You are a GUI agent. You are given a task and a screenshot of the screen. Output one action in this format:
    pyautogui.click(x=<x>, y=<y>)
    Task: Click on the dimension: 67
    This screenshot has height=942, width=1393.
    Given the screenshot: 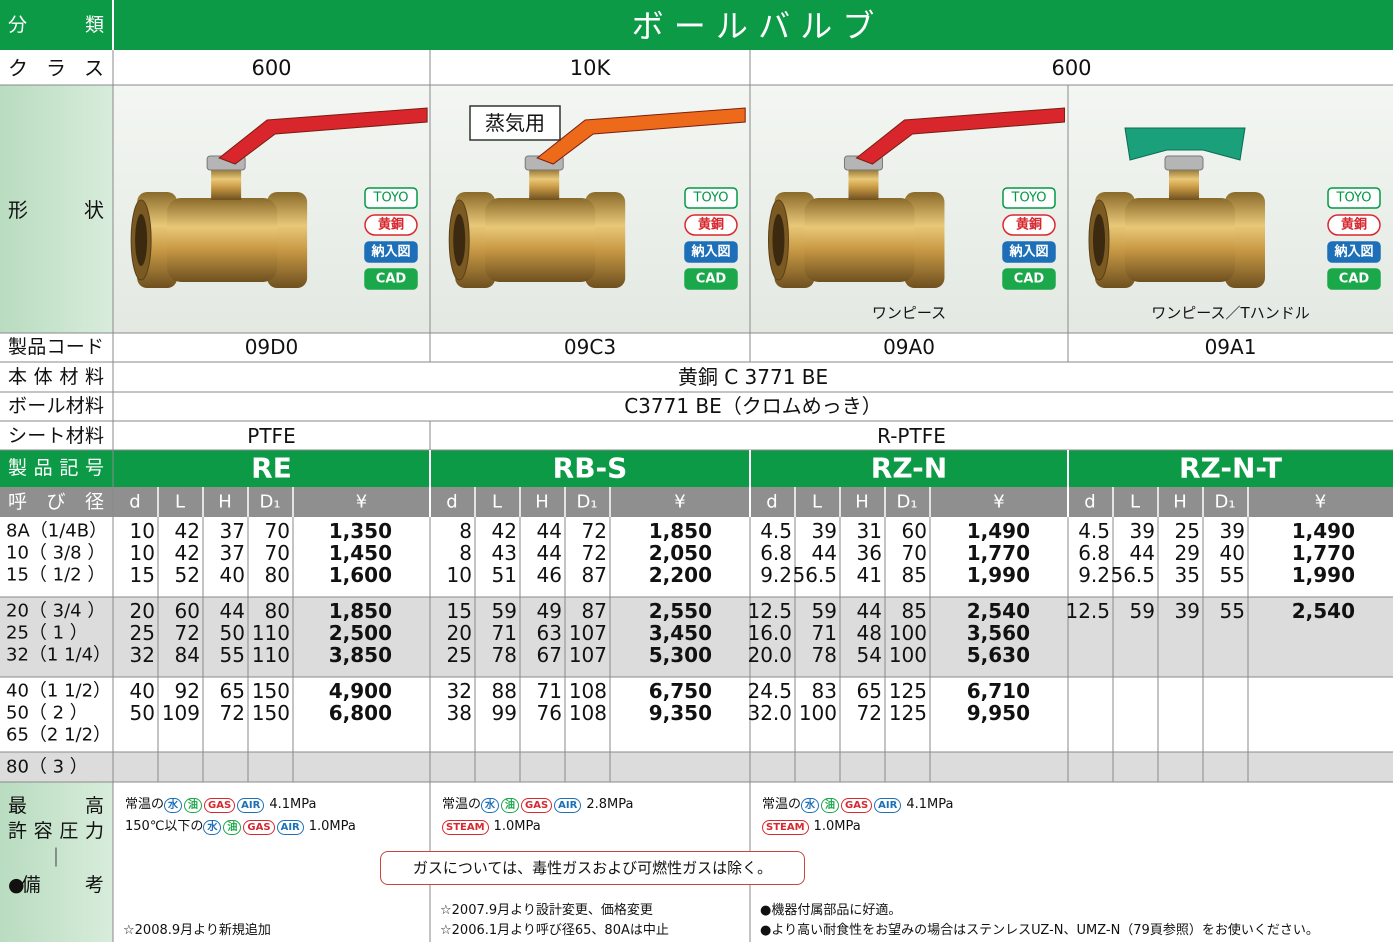 What is the action you would take?
    pyautogui.click(x=549, y=655)
    